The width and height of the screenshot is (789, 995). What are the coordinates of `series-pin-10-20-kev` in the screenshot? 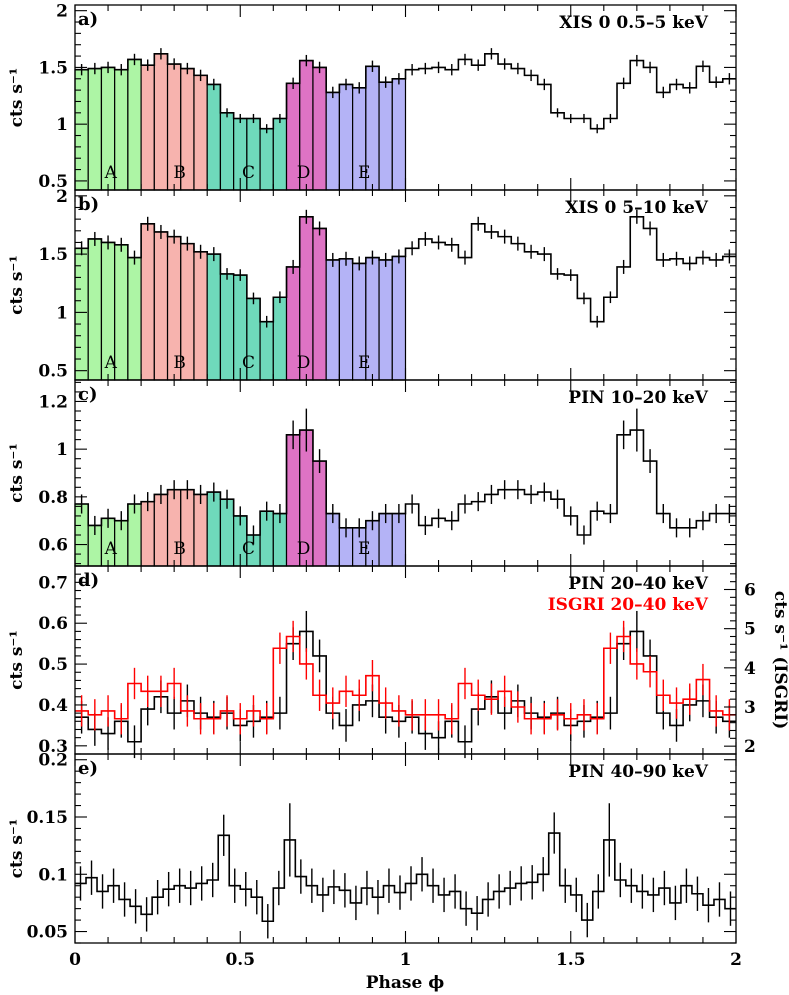 It's located at (405, 476).